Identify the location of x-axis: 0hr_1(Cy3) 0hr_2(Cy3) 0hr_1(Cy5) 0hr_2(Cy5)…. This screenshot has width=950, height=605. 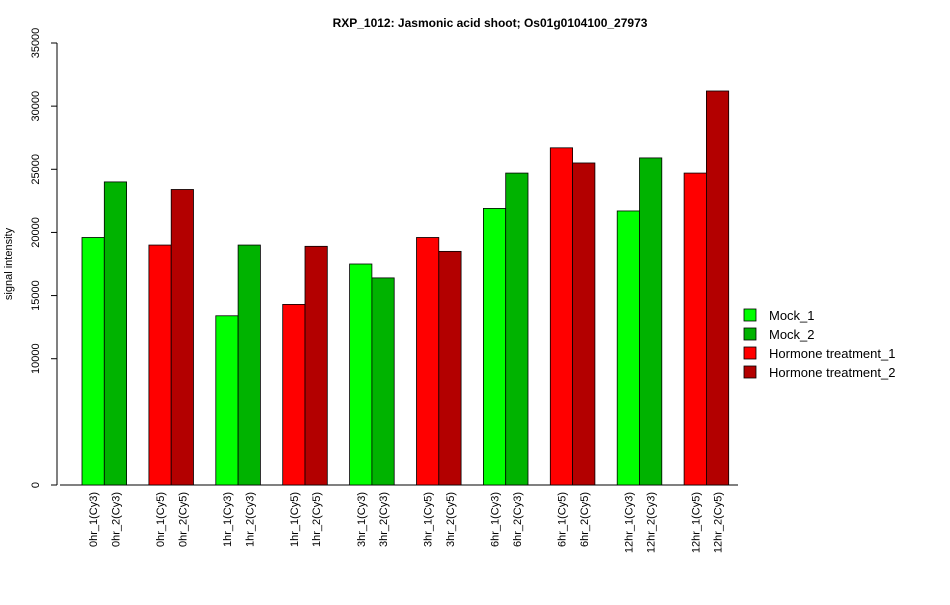
(399, 518).